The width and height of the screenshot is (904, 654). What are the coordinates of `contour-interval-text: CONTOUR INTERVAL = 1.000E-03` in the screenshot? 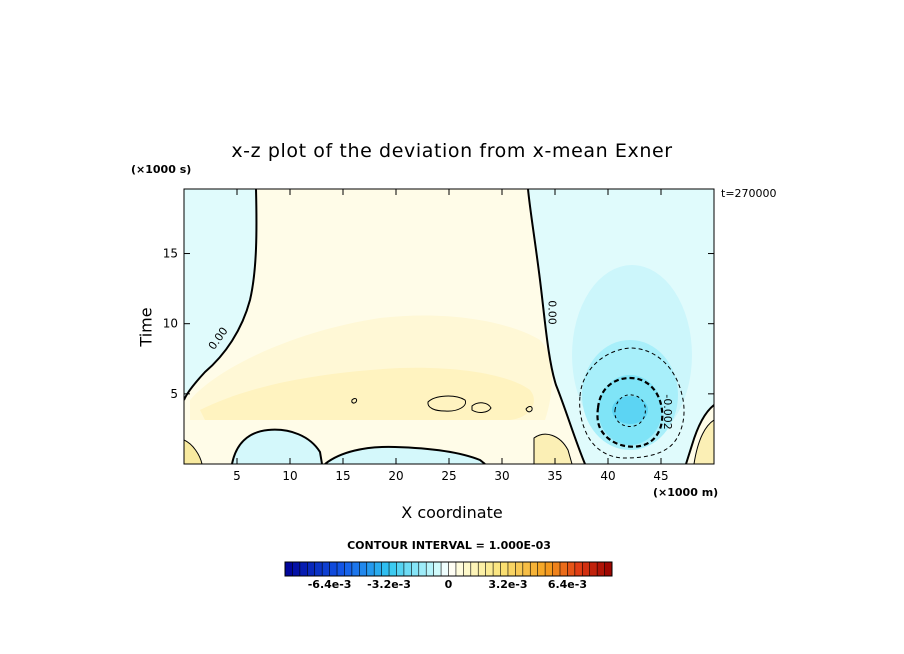 It's located at (449, 545).